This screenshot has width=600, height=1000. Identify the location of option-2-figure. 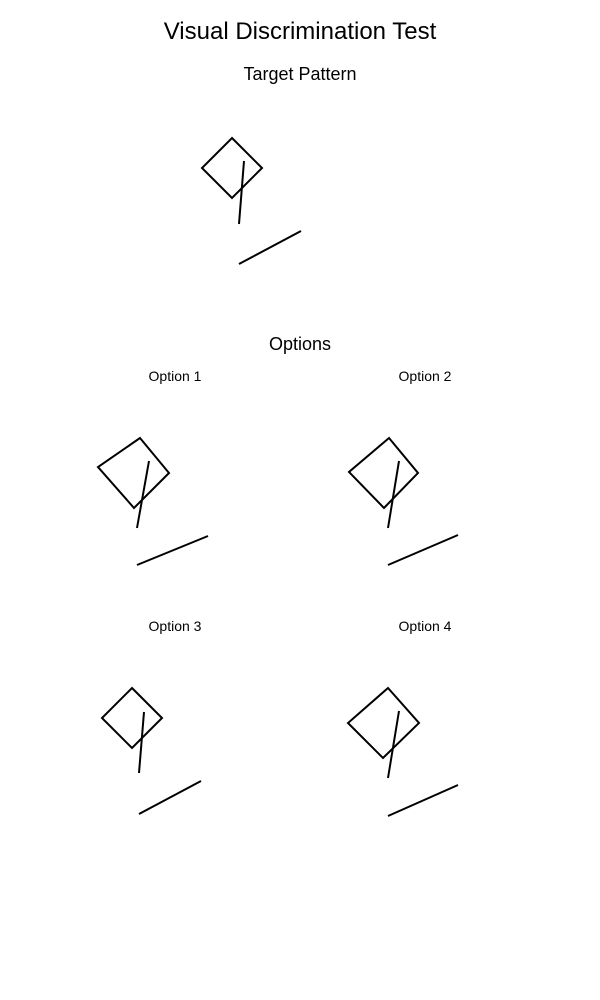
(403, 501).